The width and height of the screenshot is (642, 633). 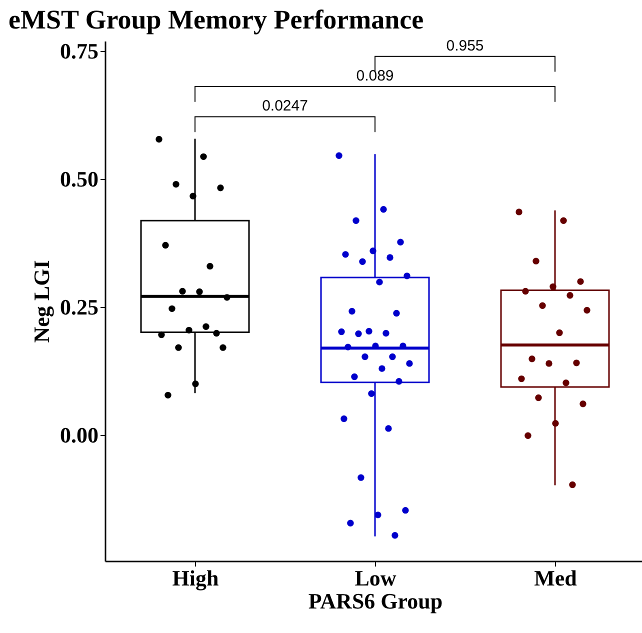 What do you see at coordinates (285, 106) in the screenshot?
I see `annotation: 0.0247` at bounding box center [285, 106].